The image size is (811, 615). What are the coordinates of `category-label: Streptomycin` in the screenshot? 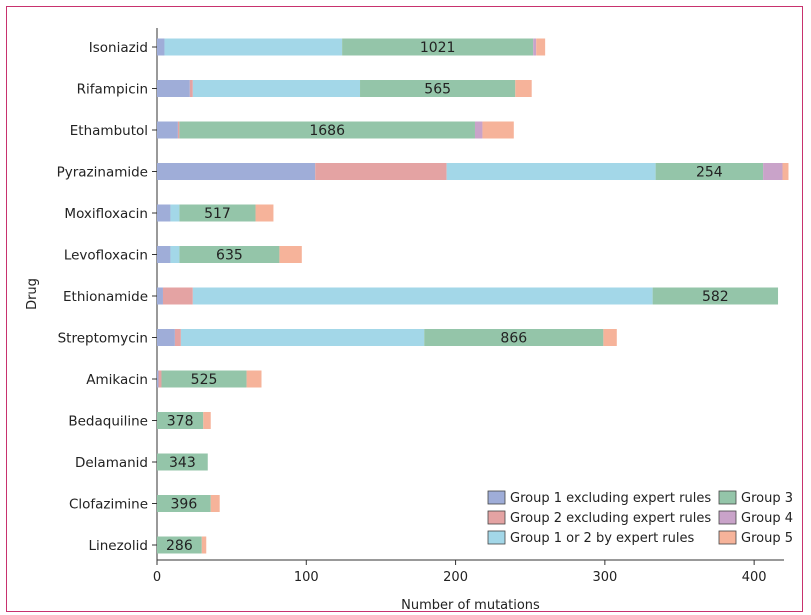 It's located at (103, 339).